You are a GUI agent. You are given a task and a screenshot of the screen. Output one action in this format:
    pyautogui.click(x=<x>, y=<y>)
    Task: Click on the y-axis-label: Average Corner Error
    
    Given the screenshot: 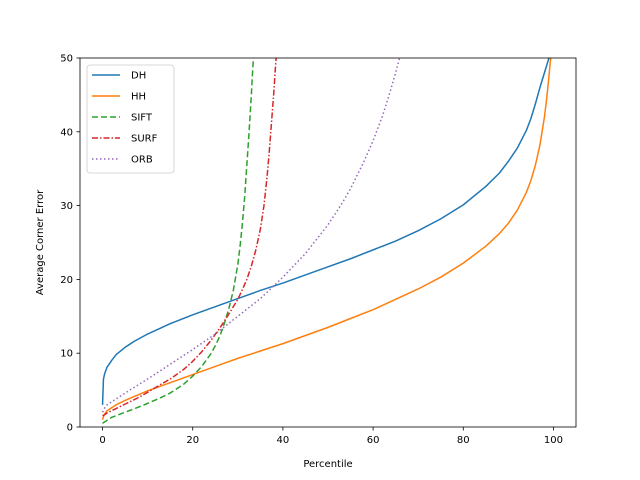 What is the action you would take?
    pyautogui.click(x=40, y=242)
    